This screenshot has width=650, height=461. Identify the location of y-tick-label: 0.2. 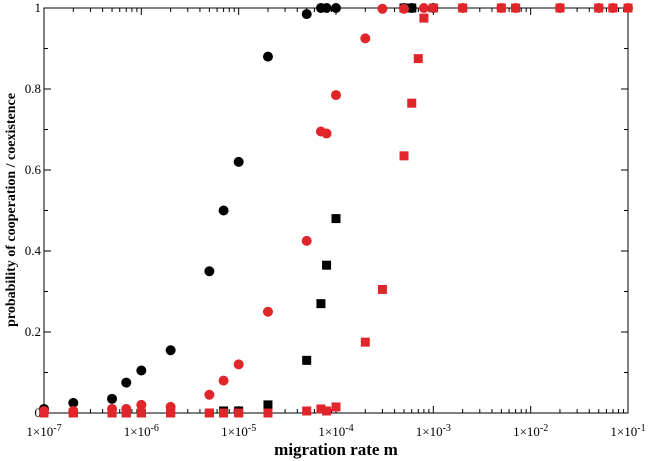
(33, 331).